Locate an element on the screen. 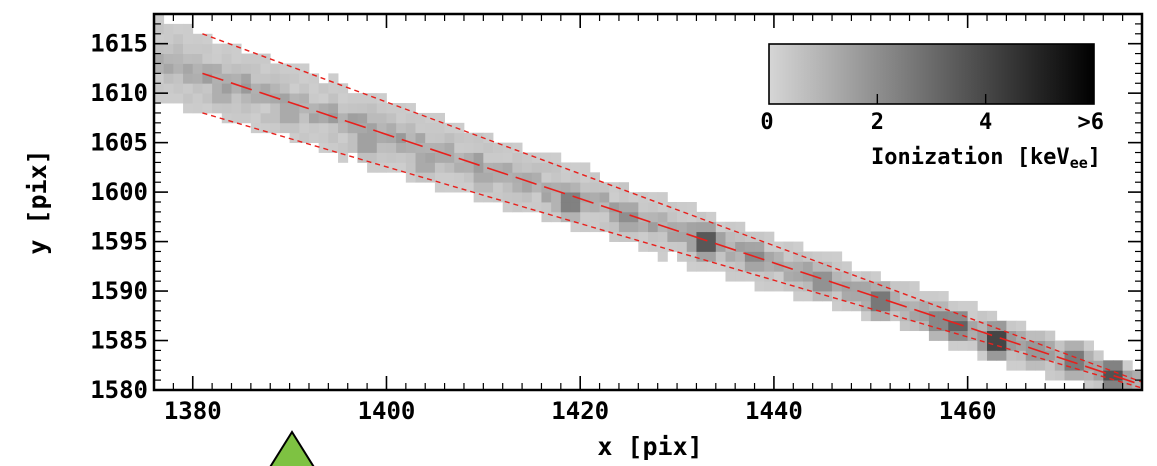 Image resolution: width=1157 pixels, height=466 pixels. y-tick-label: 1600 is located at coordinates (119, 192).